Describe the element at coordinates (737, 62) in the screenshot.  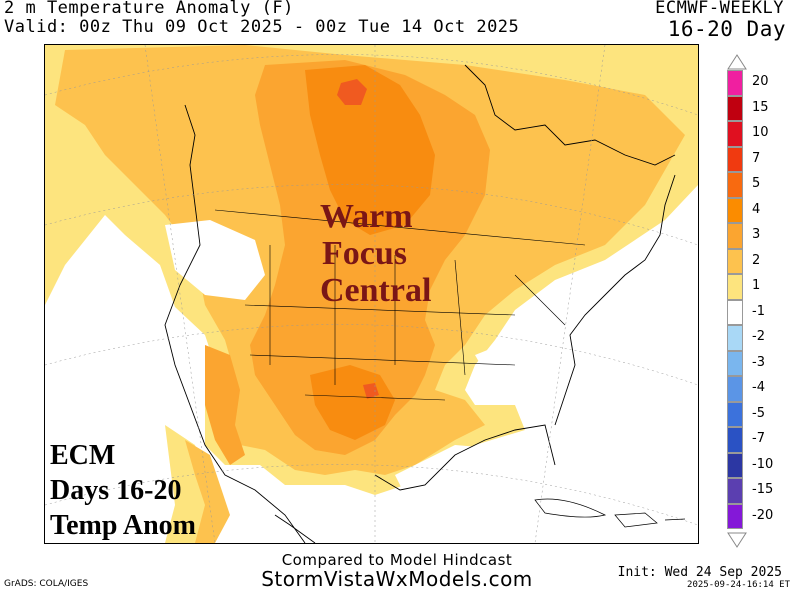
I see `legend-top-arrow-outline` at that location.